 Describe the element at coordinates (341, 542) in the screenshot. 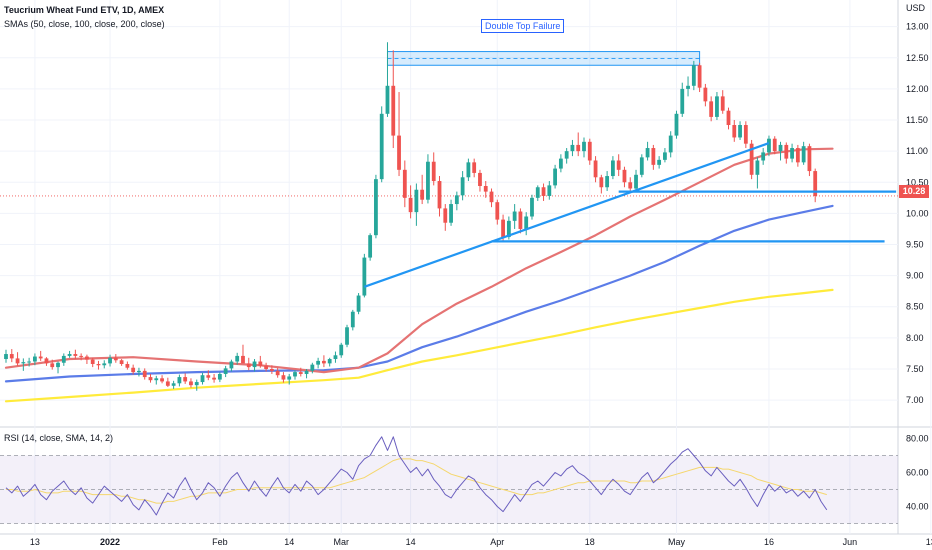

I see `time-tick-label: Mar` at that location.